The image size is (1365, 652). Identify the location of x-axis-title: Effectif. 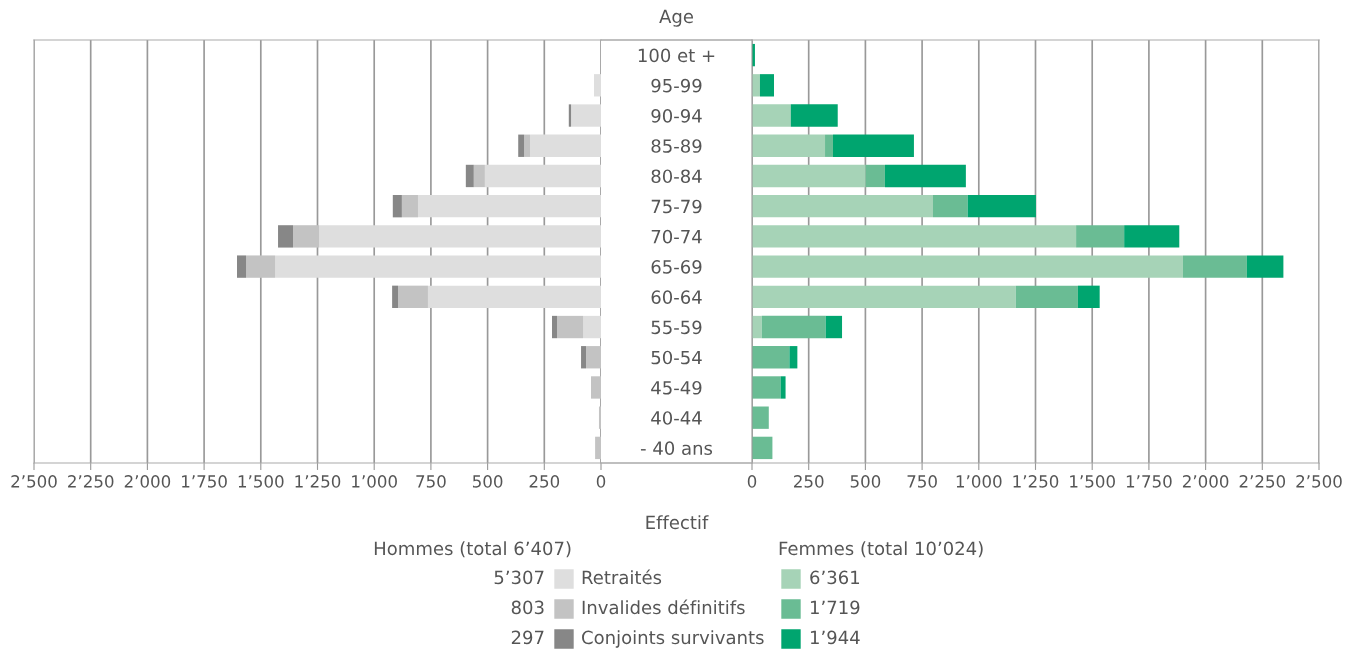
(677, 522).